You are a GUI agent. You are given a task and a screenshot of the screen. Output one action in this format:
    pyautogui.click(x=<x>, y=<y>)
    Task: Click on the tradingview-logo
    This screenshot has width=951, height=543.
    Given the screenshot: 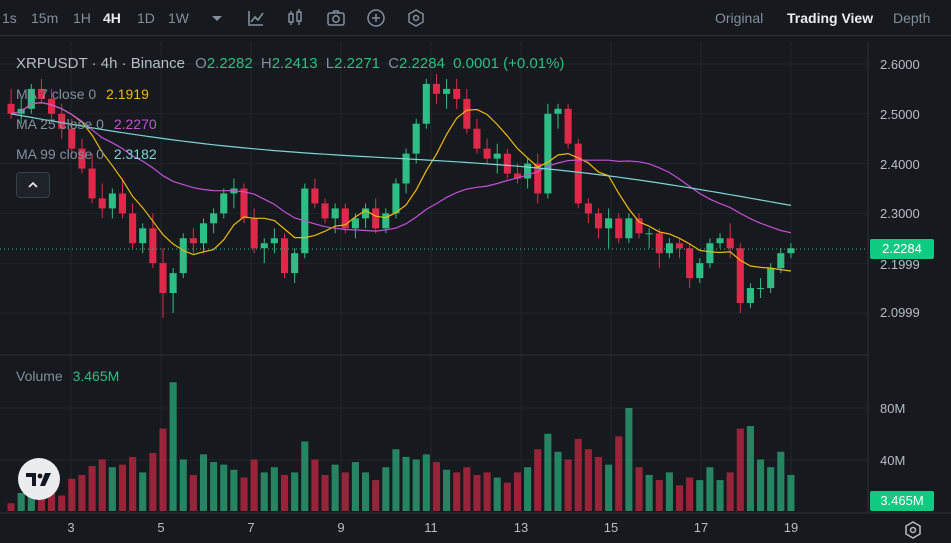 What is the action you would take?
    pyautogui.click(x=39, y=479)
    